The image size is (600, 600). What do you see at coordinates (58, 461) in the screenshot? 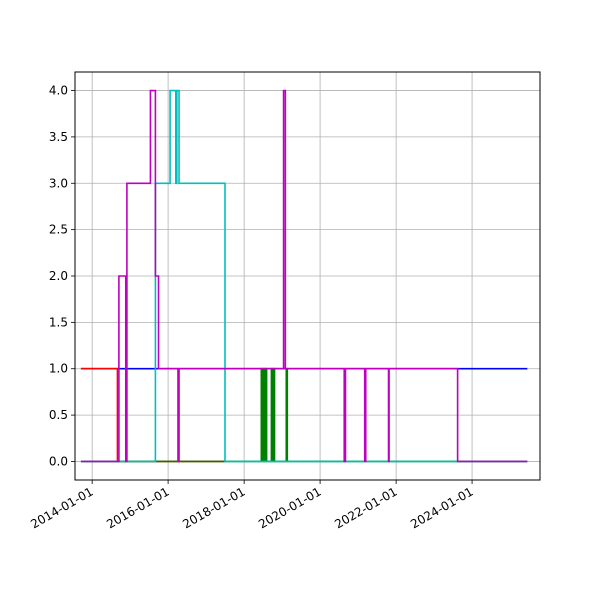
I see `y-tick-label: 0.0` at bounding box center [58, 461].